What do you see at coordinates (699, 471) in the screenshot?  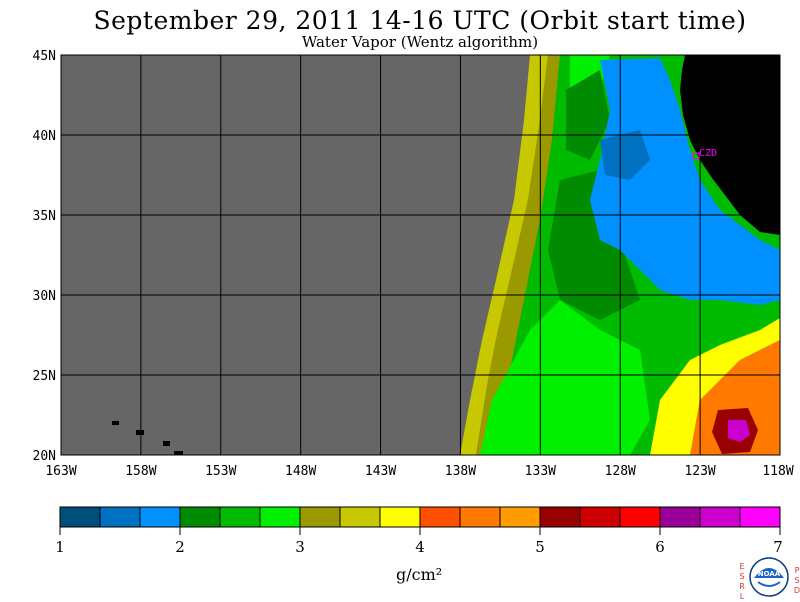 I see `longitude-label: 123W` at bounding box center [699, 471].